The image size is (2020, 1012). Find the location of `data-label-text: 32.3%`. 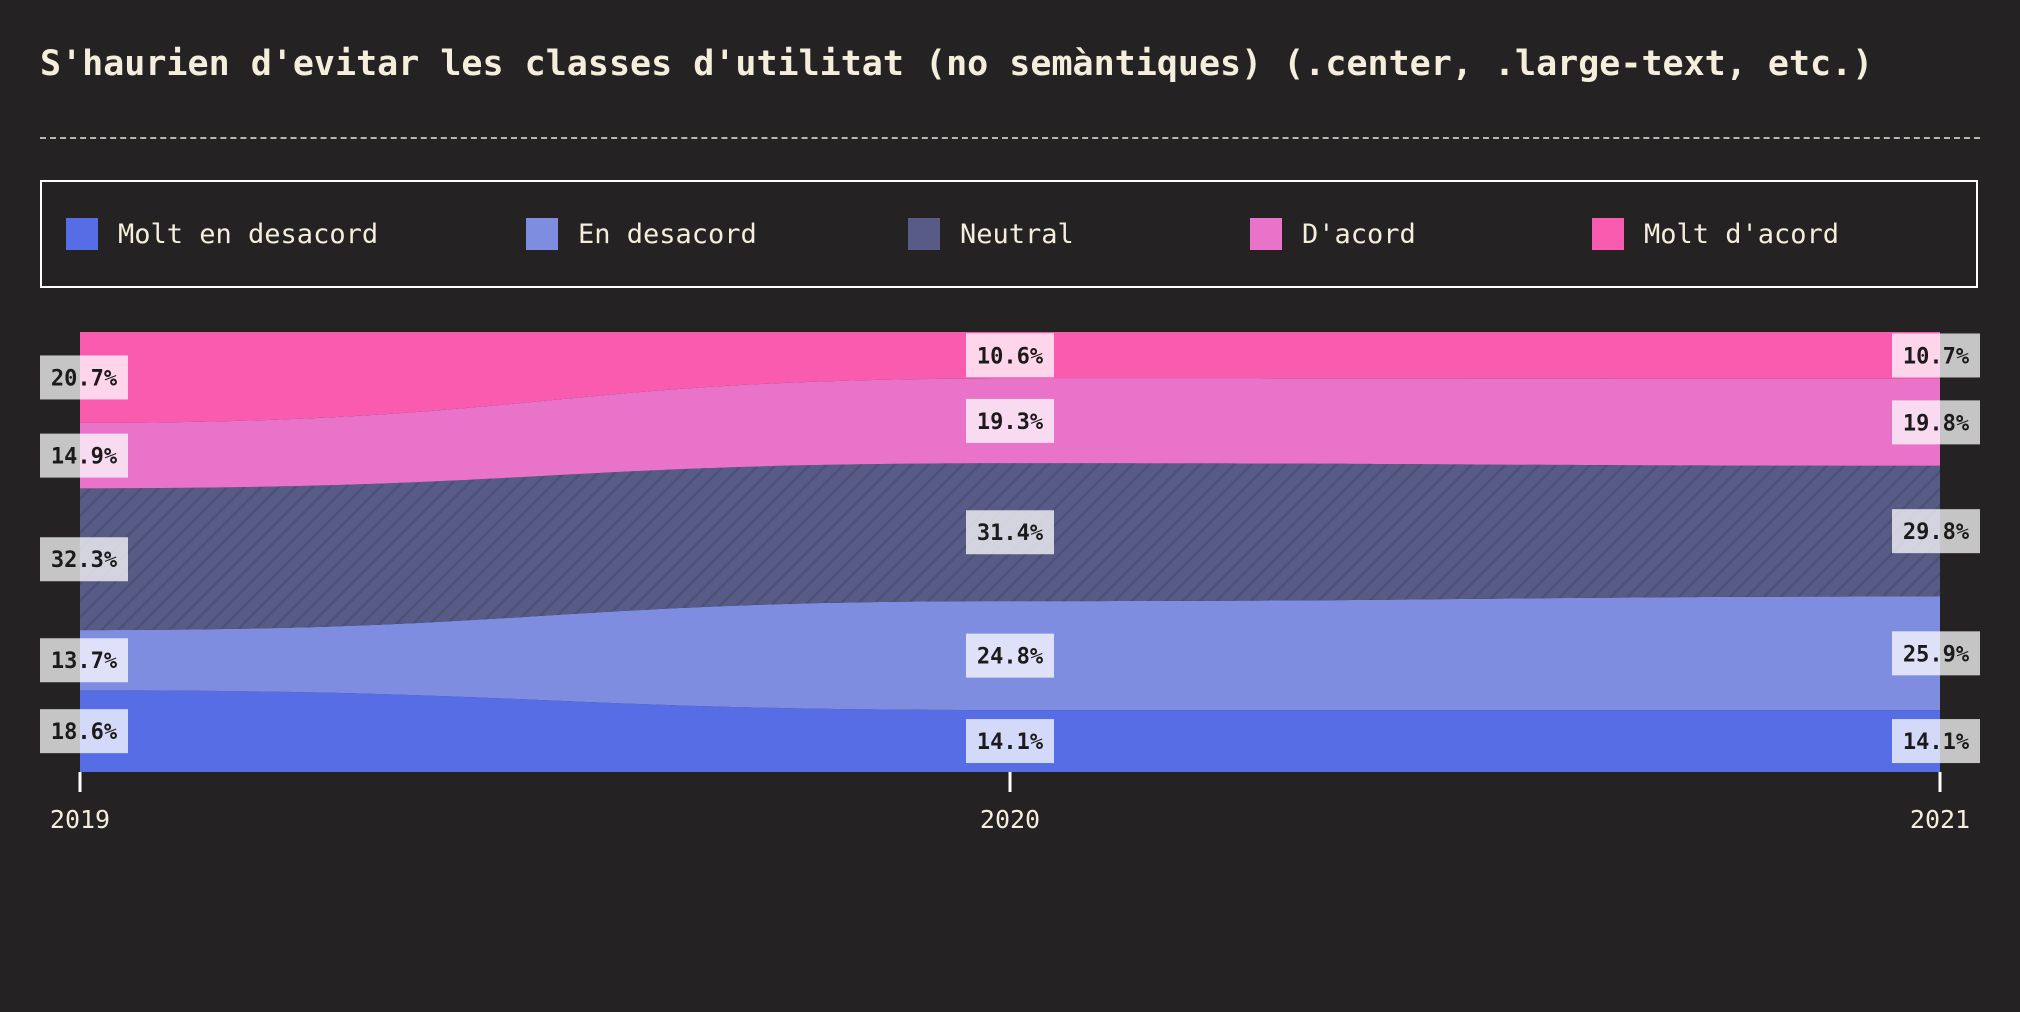

data-label-text: 32.3% is located at coordinates (84, 560).